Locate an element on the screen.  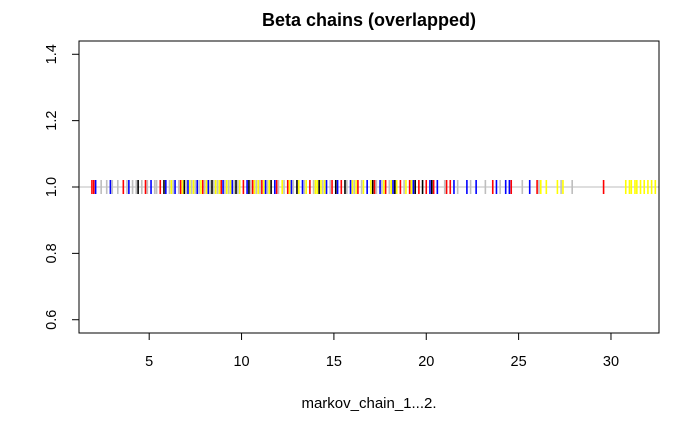
x-tick-label: 5 is located at coordinates (149, 362).